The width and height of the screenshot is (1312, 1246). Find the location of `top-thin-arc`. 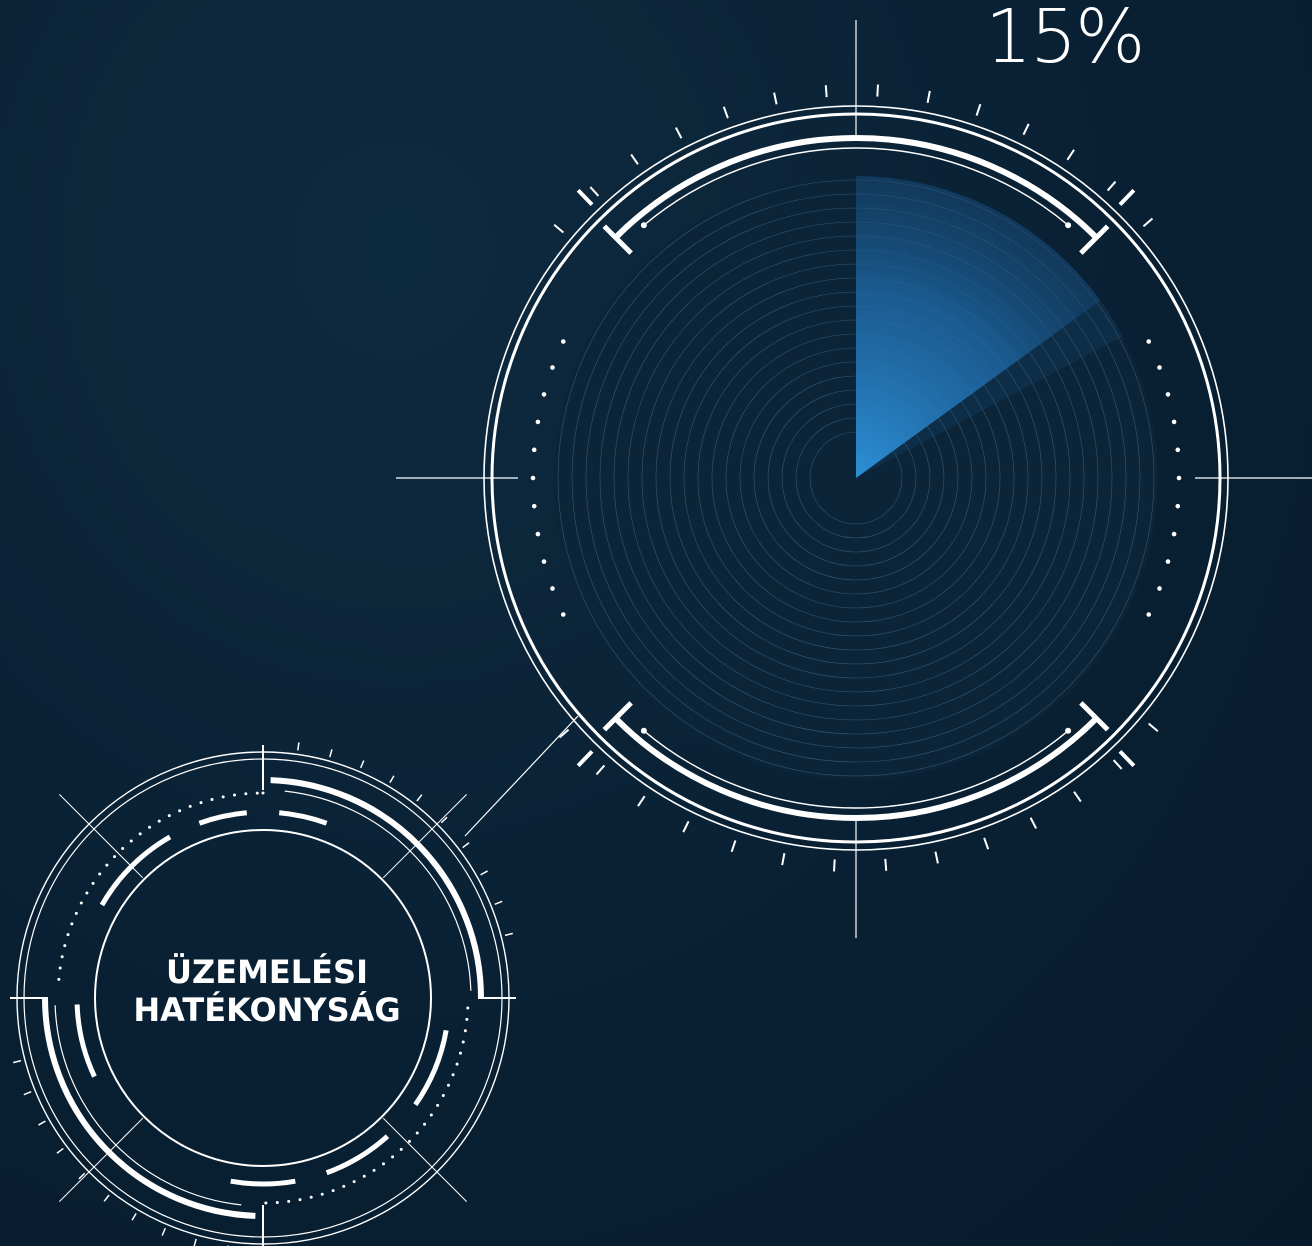

top-thin-arc is located at coordinates (856, 186).